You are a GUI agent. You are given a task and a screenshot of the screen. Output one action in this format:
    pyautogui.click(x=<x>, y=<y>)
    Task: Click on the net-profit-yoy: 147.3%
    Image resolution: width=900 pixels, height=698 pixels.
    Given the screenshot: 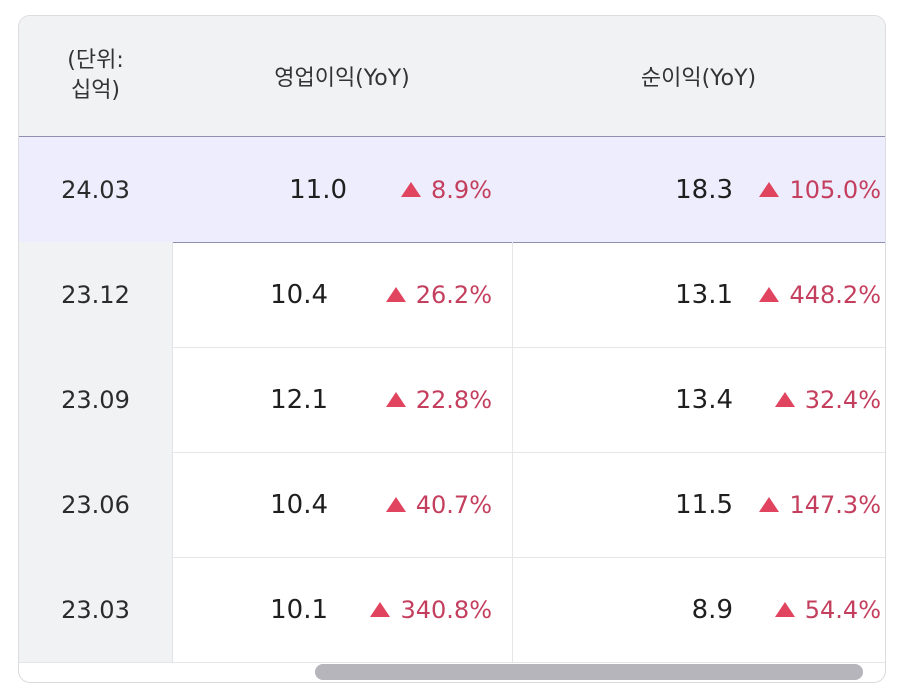 What is the action you would take?
    pyautogui.click(x=820, y=504)
    